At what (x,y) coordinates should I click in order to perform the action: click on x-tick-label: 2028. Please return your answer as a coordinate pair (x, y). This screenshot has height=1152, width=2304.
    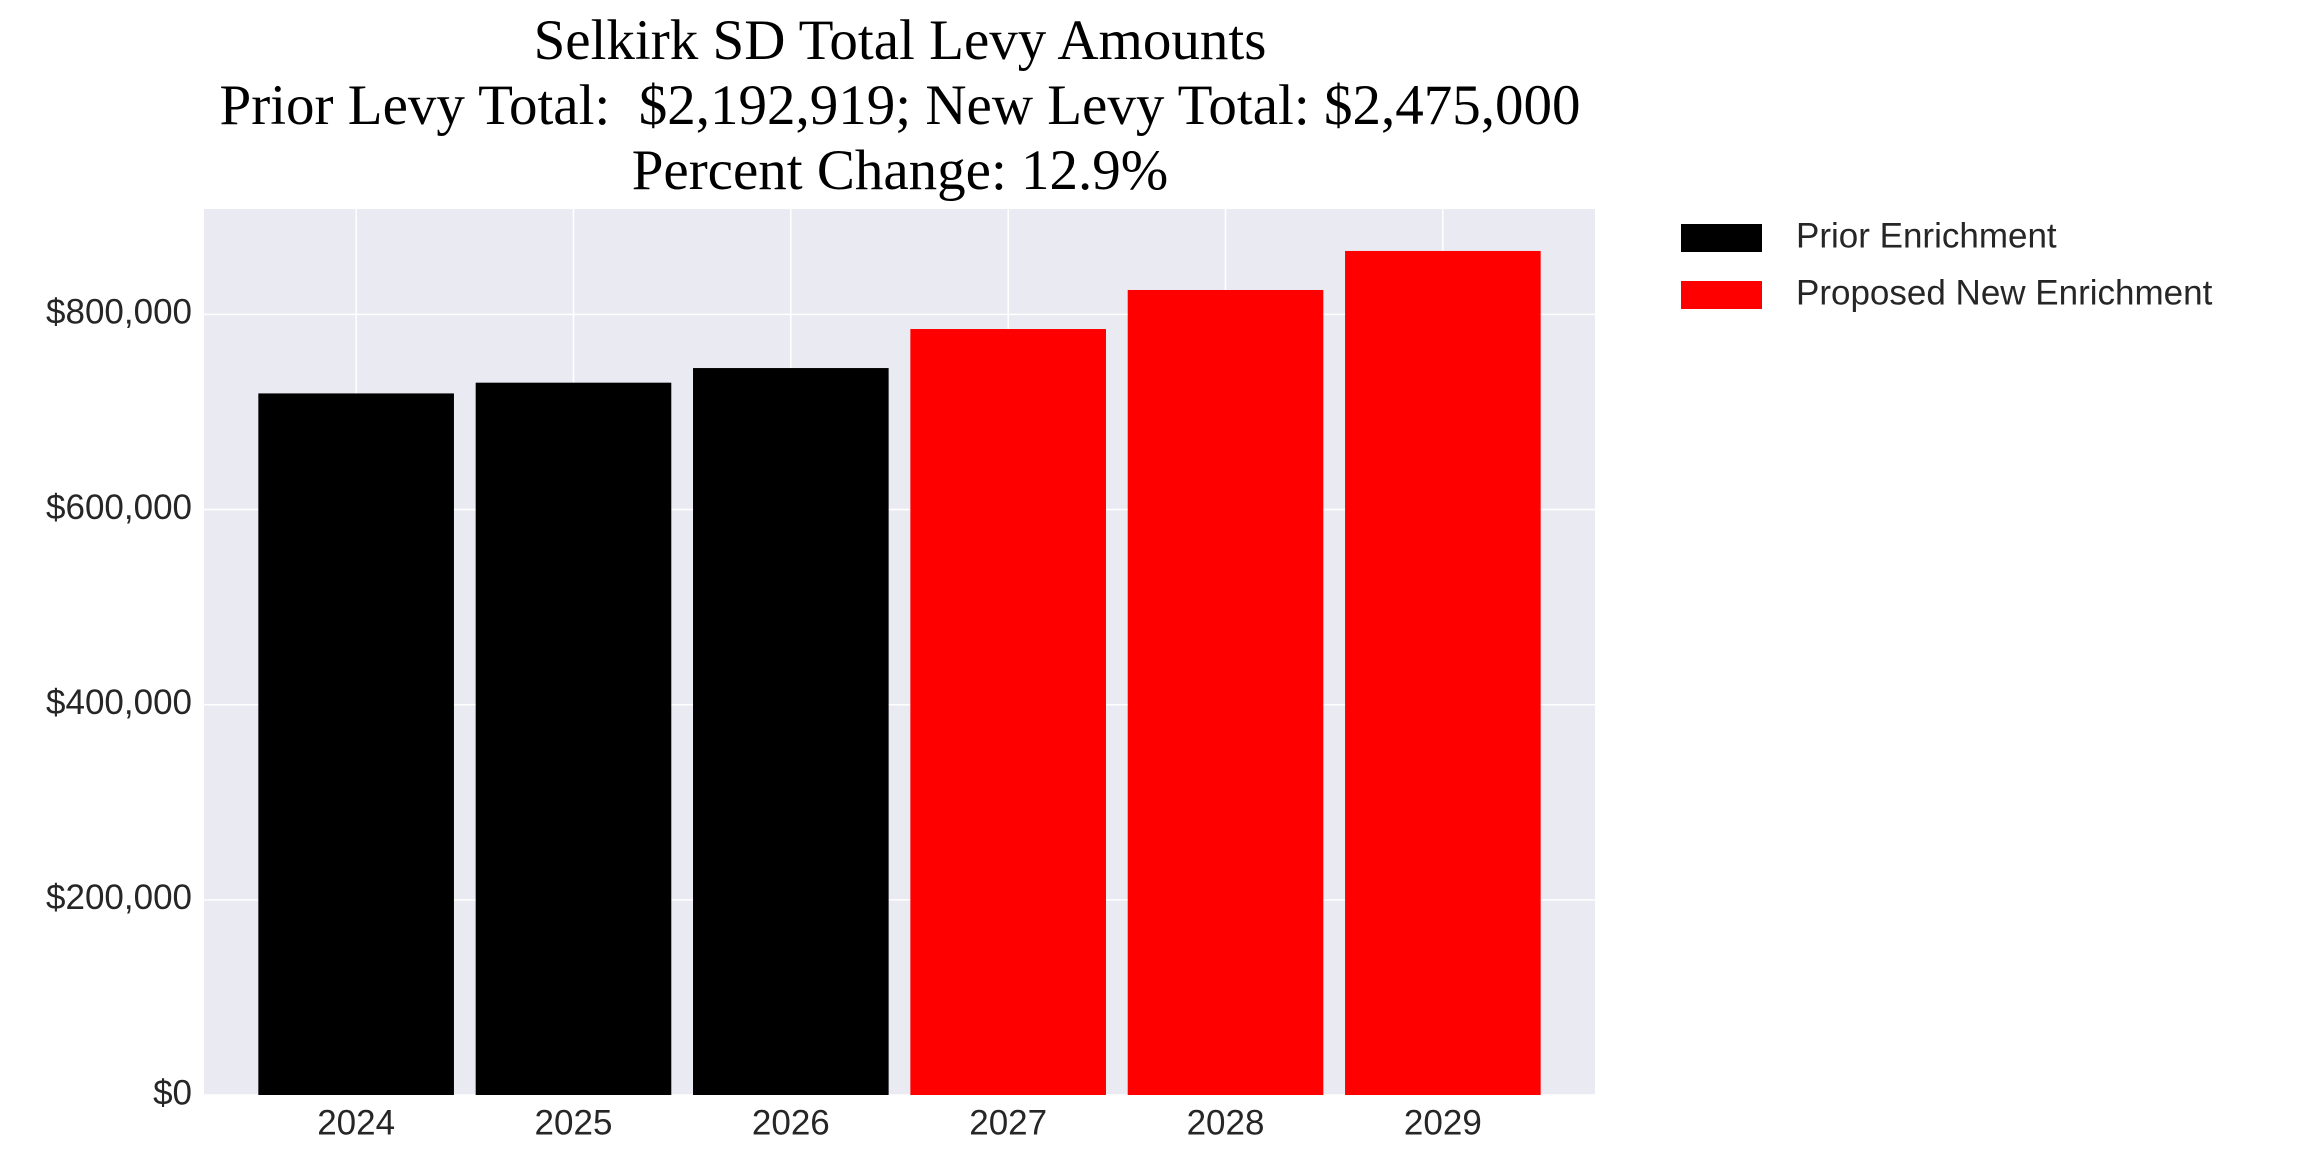
    Looking at the image, I should click on (1226, 1122).